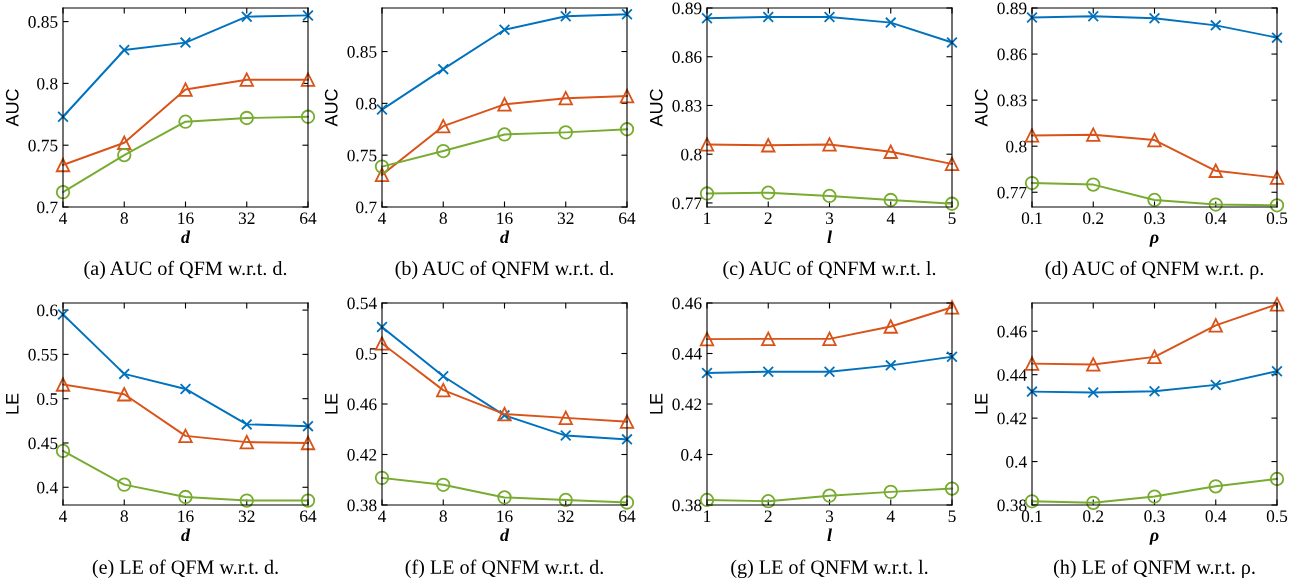 Image resolution: width=1307 pixels, height=583 pixels. Describe the element at coordinates (185, 569) in the screenshot. I see `text: (e) LE of QFM w.r.t. d.` at that location.